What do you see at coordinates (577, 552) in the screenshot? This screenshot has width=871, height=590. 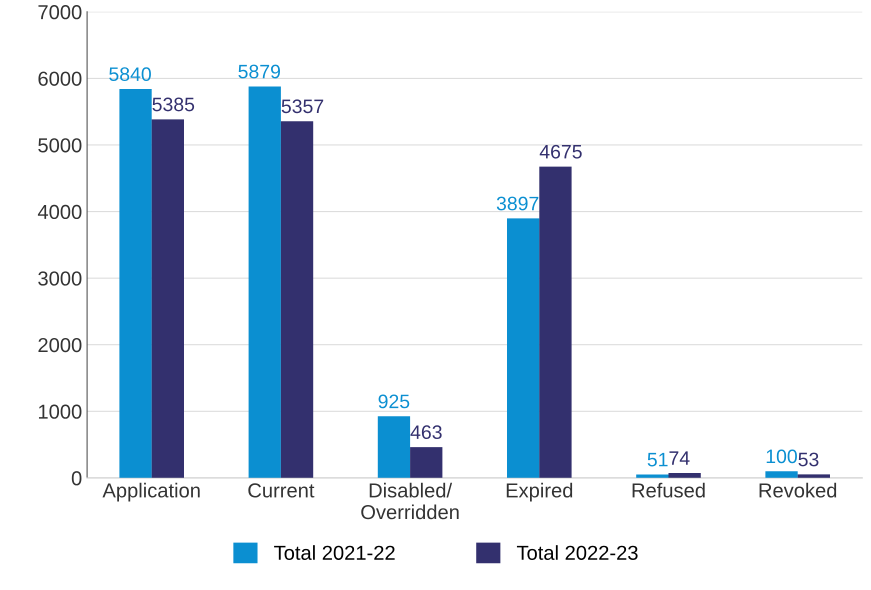 I see `legend-label: Total 2022-23` at bounding box center [577, 552].